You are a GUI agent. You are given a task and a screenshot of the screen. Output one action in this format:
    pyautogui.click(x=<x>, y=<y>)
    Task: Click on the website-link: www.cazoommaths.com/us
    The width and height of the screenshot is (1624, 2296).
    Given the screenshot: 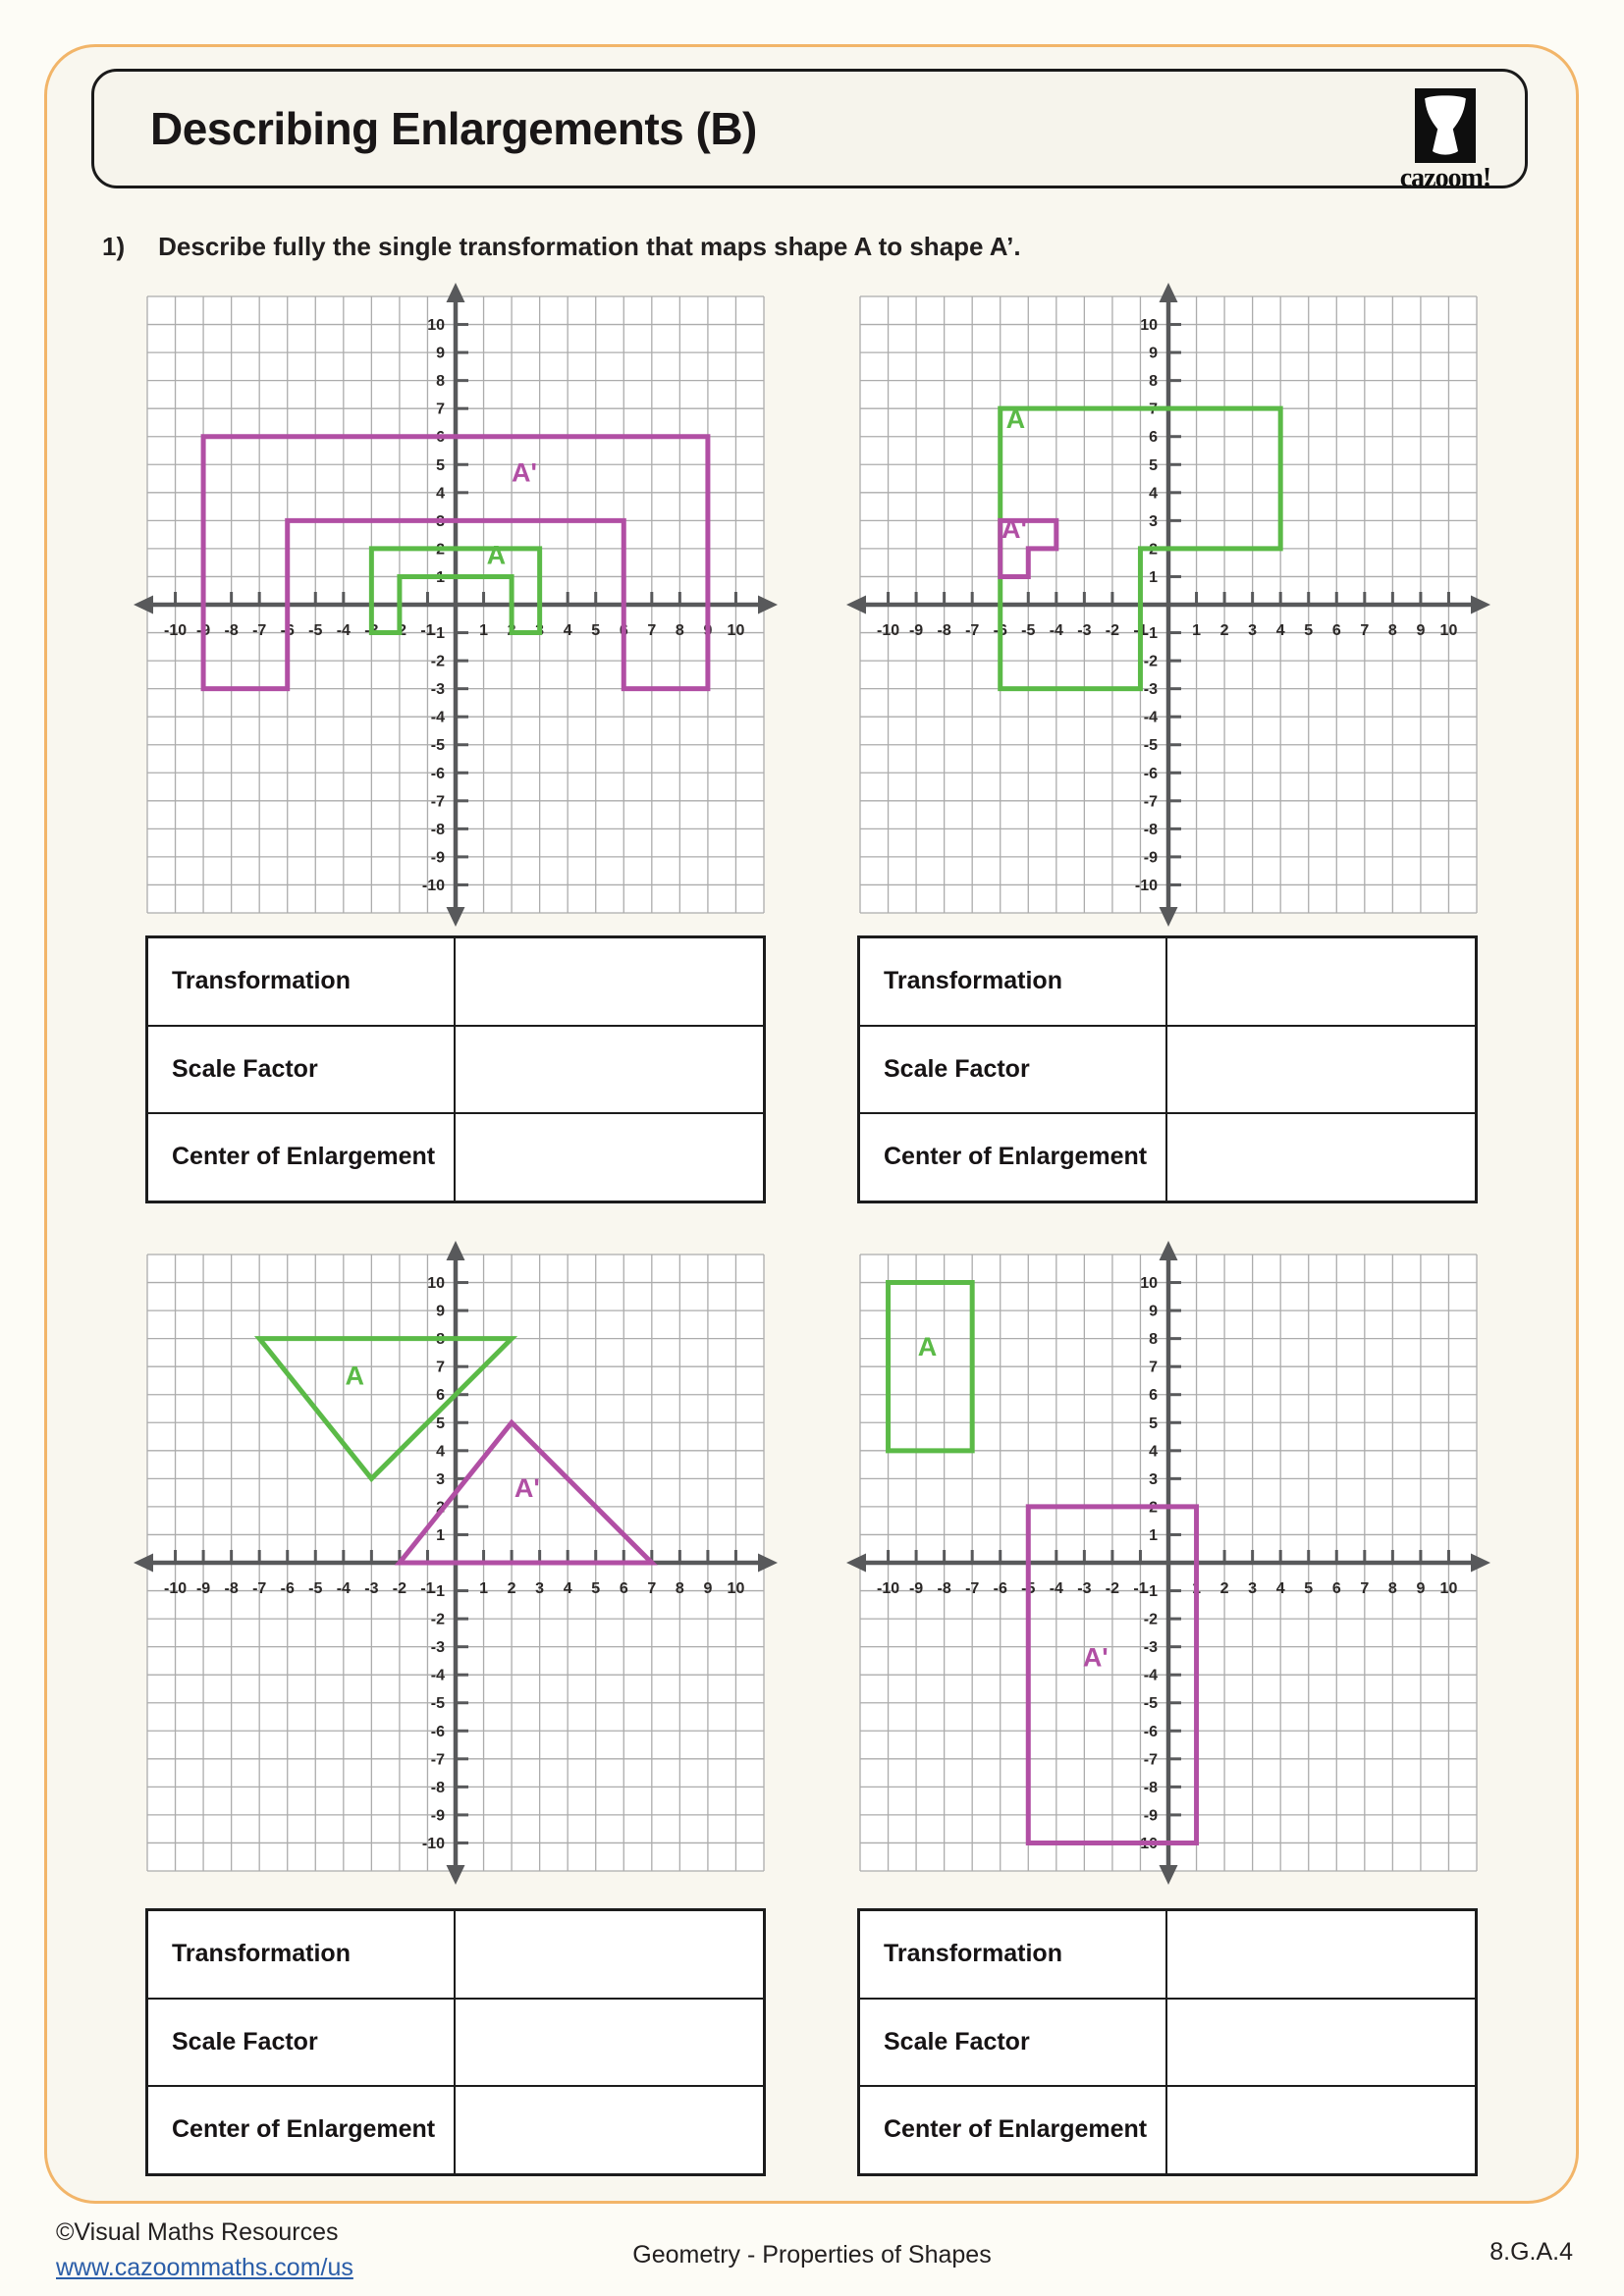 What is the action you would take?
    pyautogui.click(x=204, y=2267)
    